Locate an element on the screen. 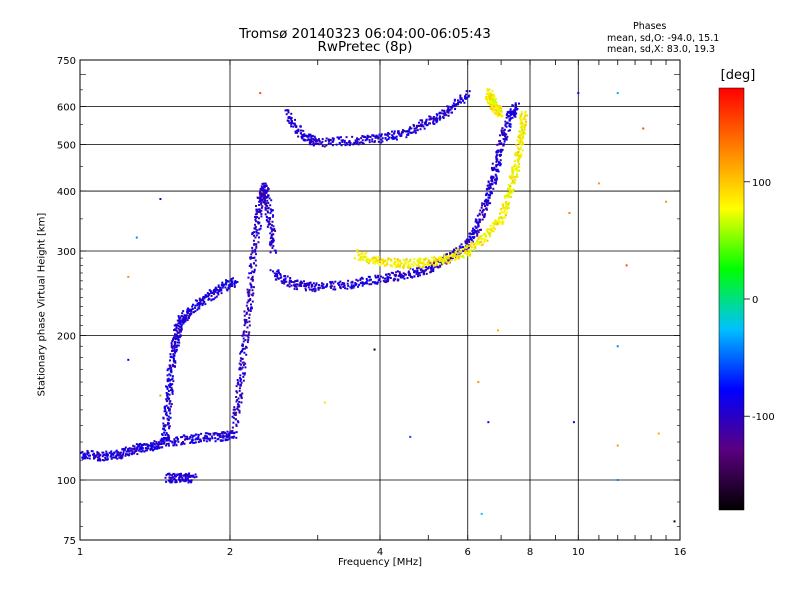  colorbar-tick-label: 100 is located at coordinates (761, 183).